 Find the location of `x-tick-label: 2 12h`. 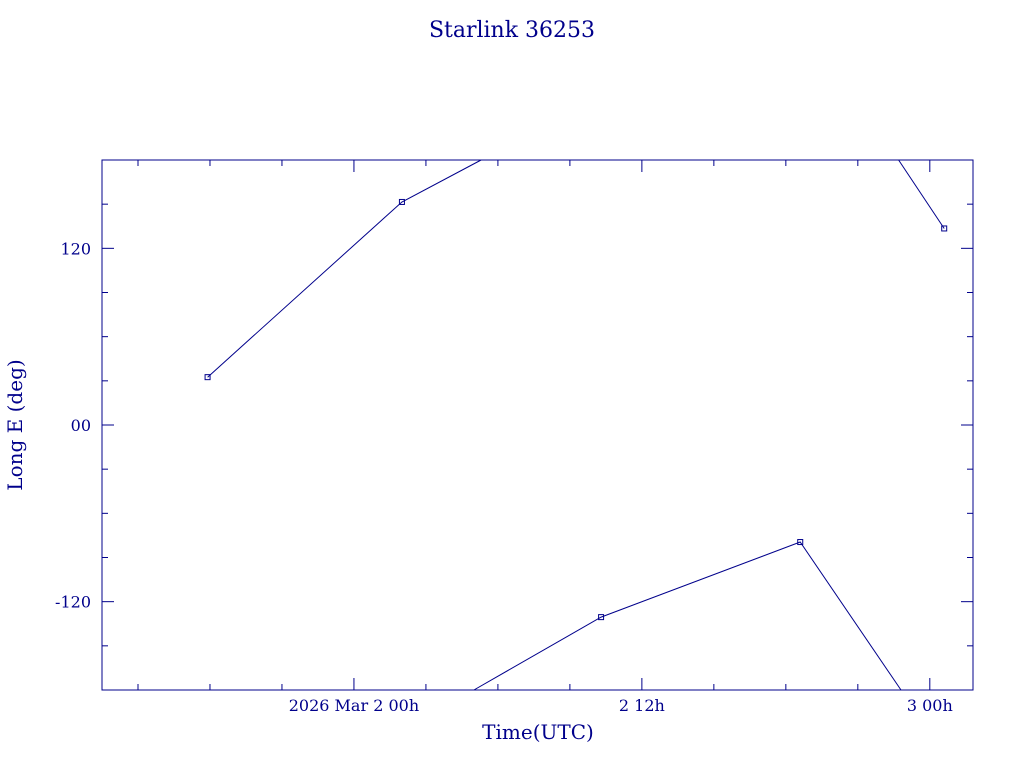

x-tick-label: 2 12h is located at coordinates (642, 705).